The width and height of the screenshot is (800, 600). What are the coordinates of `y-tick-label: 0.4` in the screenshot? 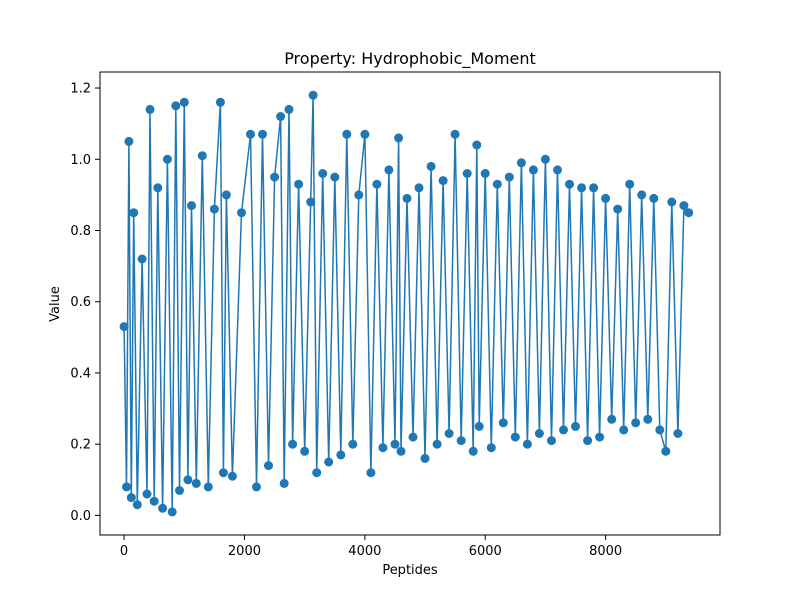 It's located at (80, 373).